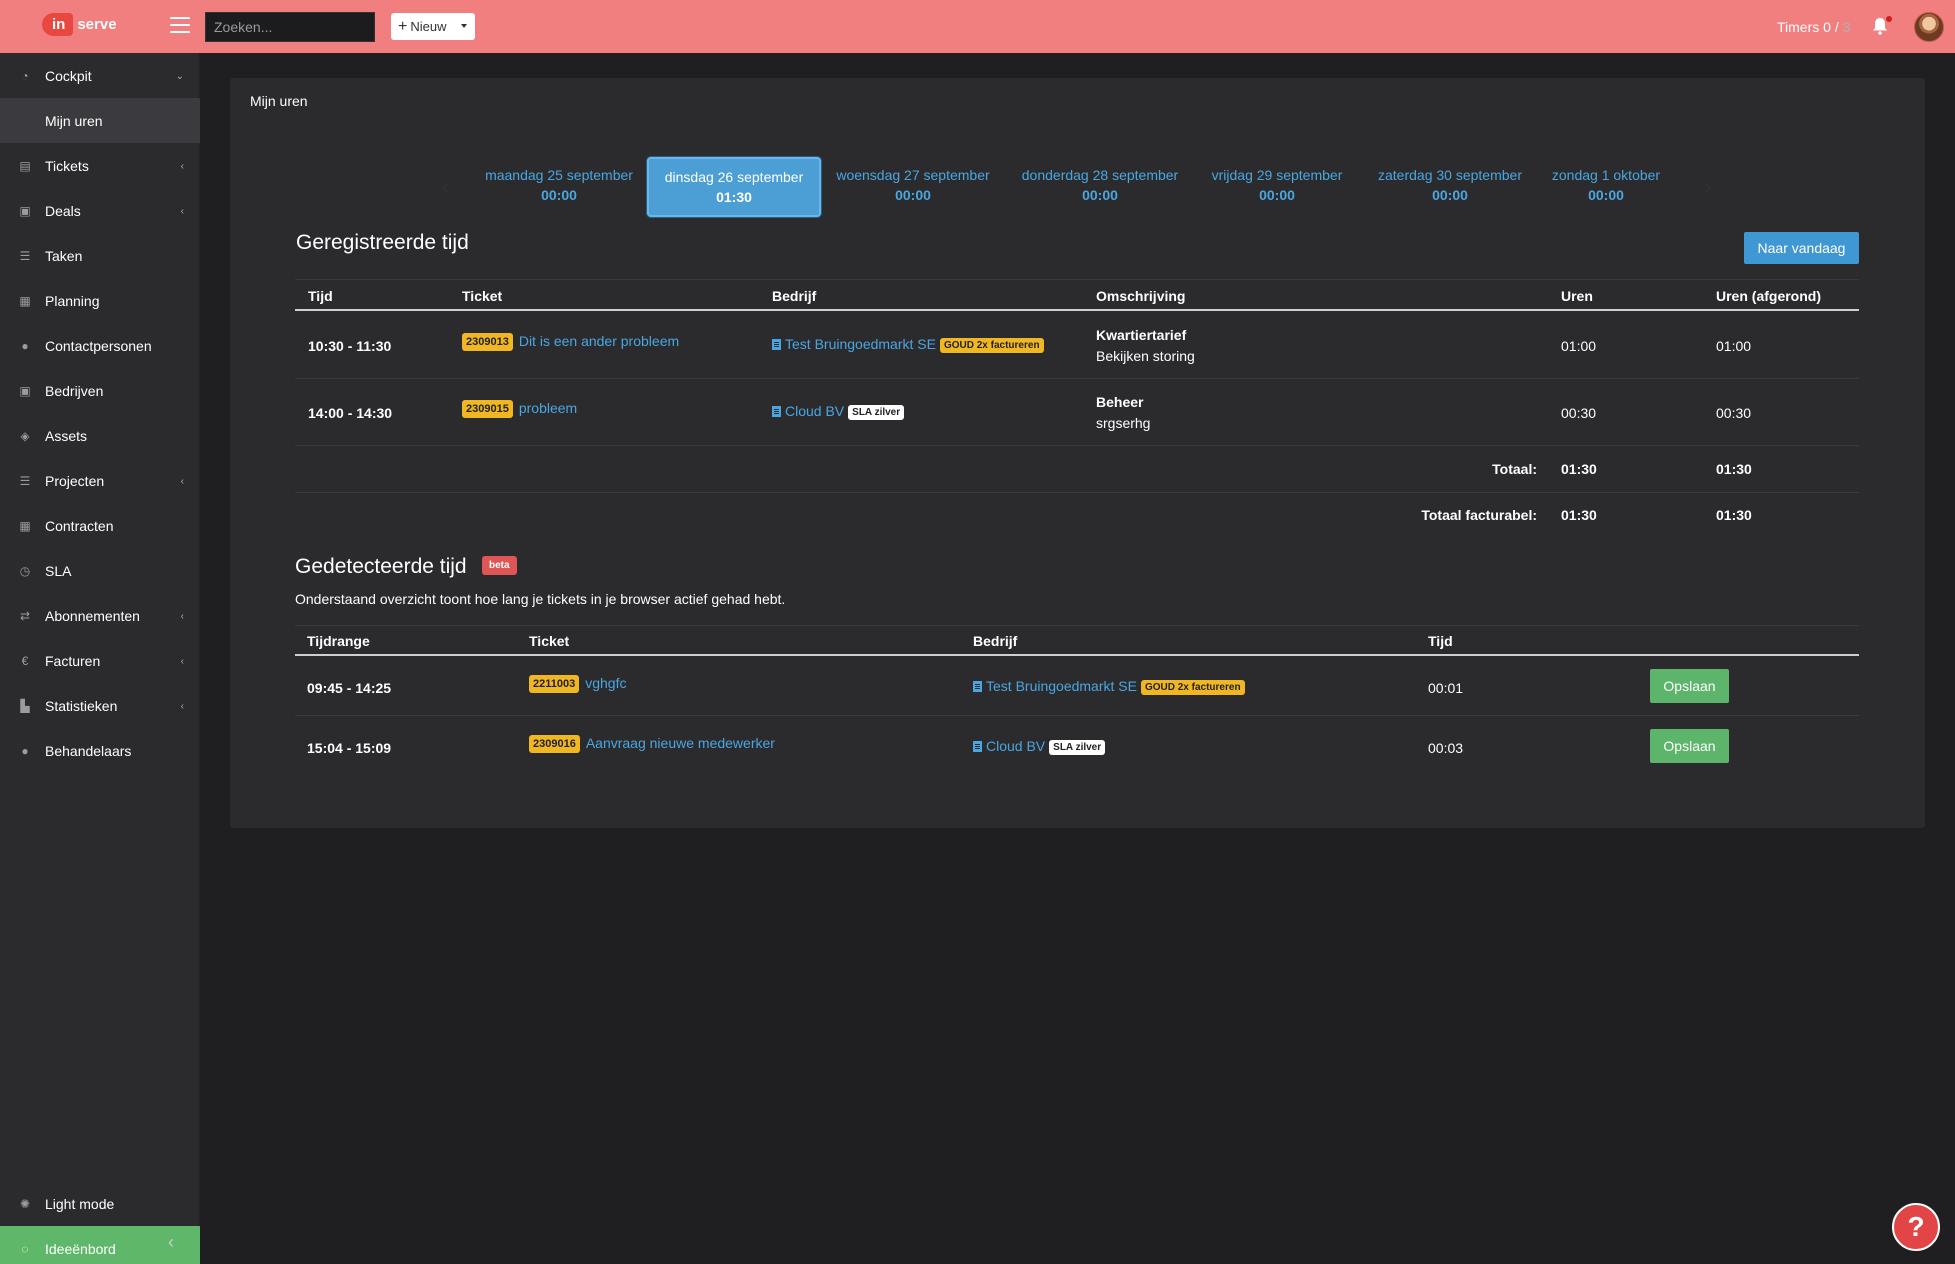 The image size is (1955, 1264). Describe the element at coordinates (1277, 187) in the screenshot. I see `day-friday: vrijdag 29 september 00:00` at that location.